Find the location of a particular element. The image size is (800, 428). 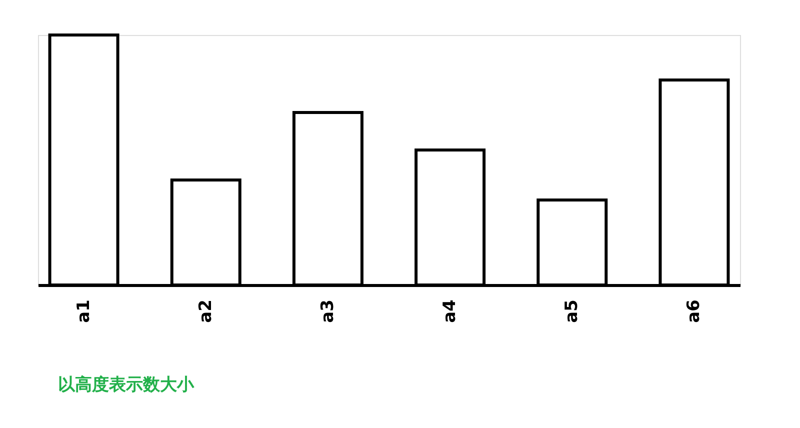

text: 以高度表示数大小 is located at coordinates (126, 385).